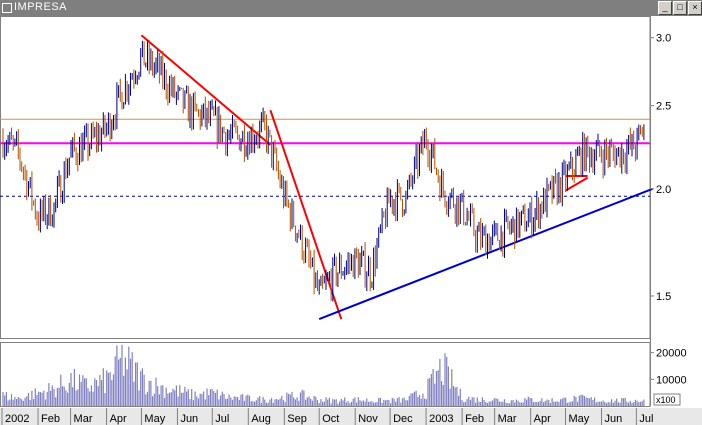 This screenshot has width=702, height=425. What do you see at coordinates (671, 380) in the screenshot?
I see `volume-y-tick-label: 10000` at bounding box center [671, 380].